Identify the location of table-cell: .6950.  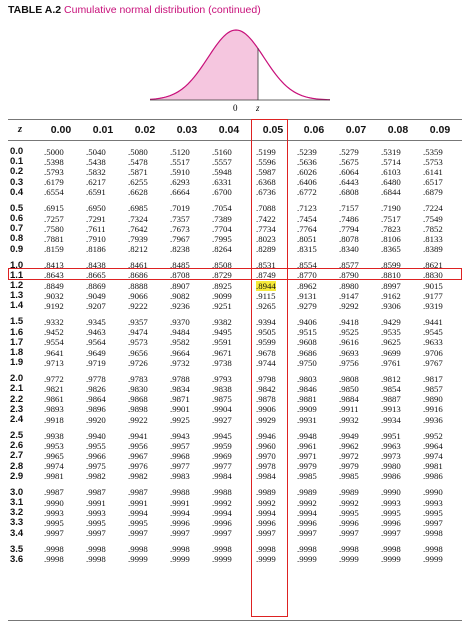
(107, 208).